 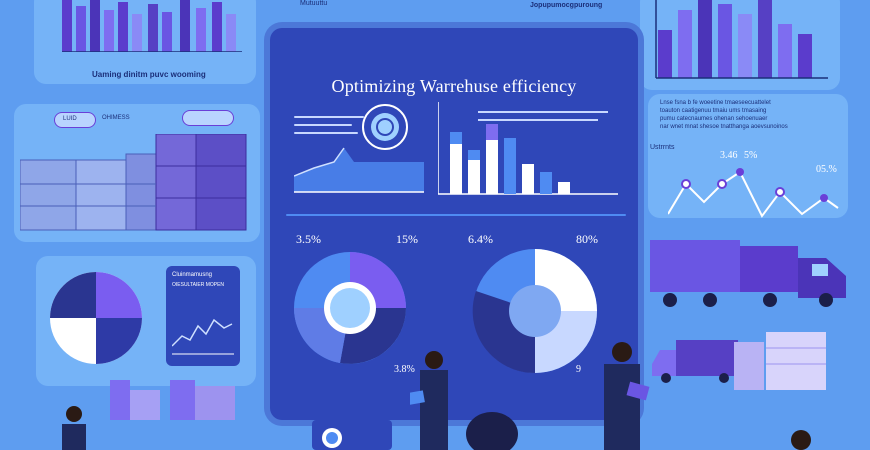 I want to click on right-tag-label: Ustrrnts, so click(x=662, y=147).